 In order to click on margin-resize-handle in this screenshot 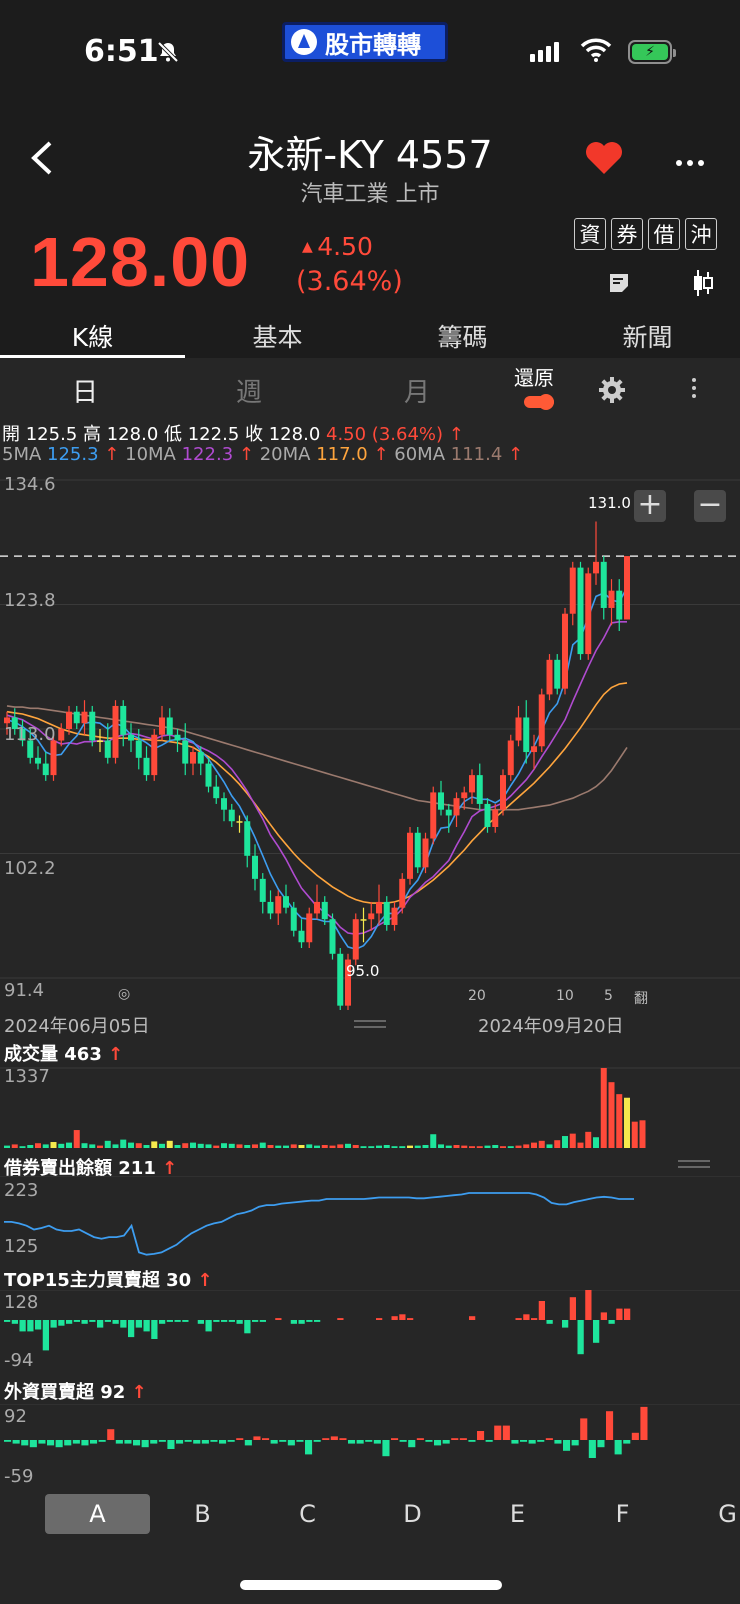, I will do `click(694, 1164)`.